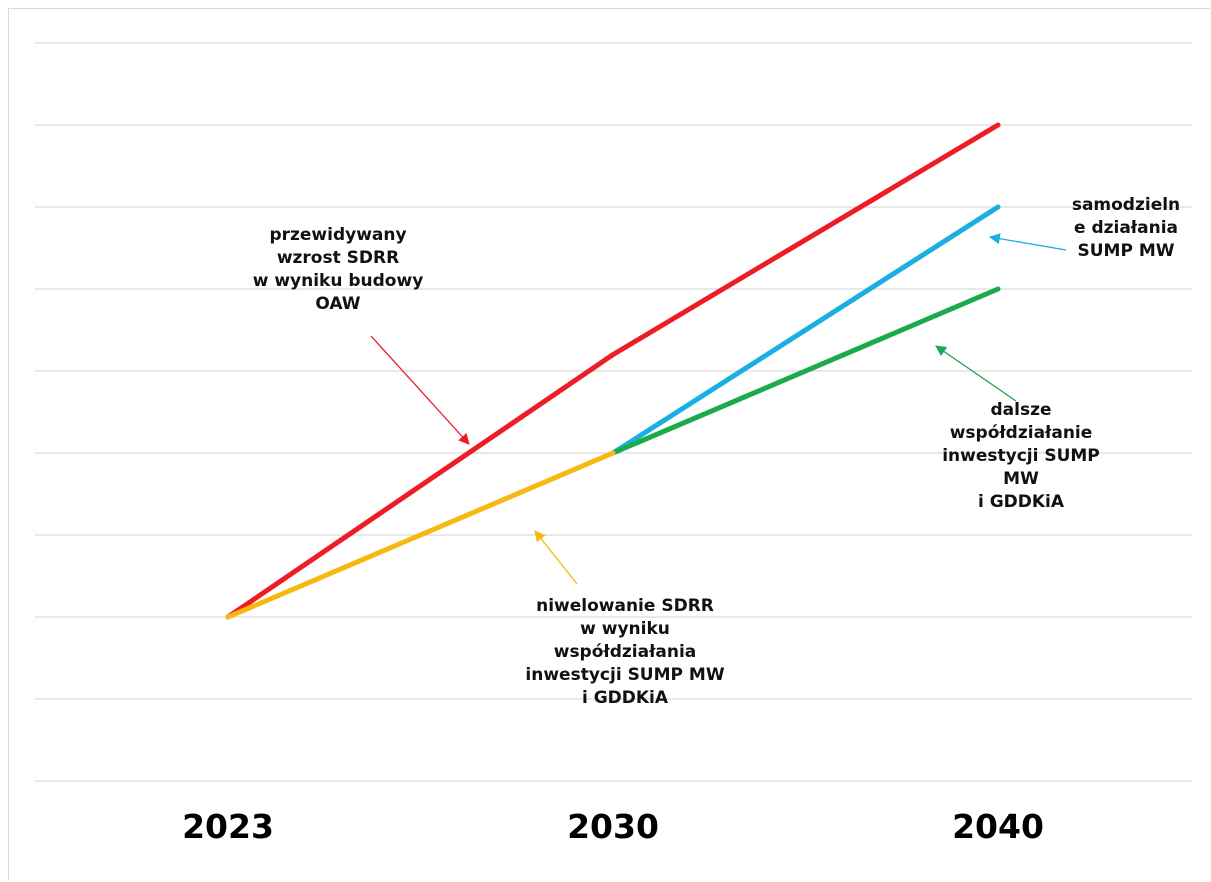 Image resolution: width=1211 pixels, height=882 pixels. What do you see at coordinates (1021, 502) in the screenshot?
I see `annotation-green-line: i GDDKiA` at bounding box center [1021, 502].